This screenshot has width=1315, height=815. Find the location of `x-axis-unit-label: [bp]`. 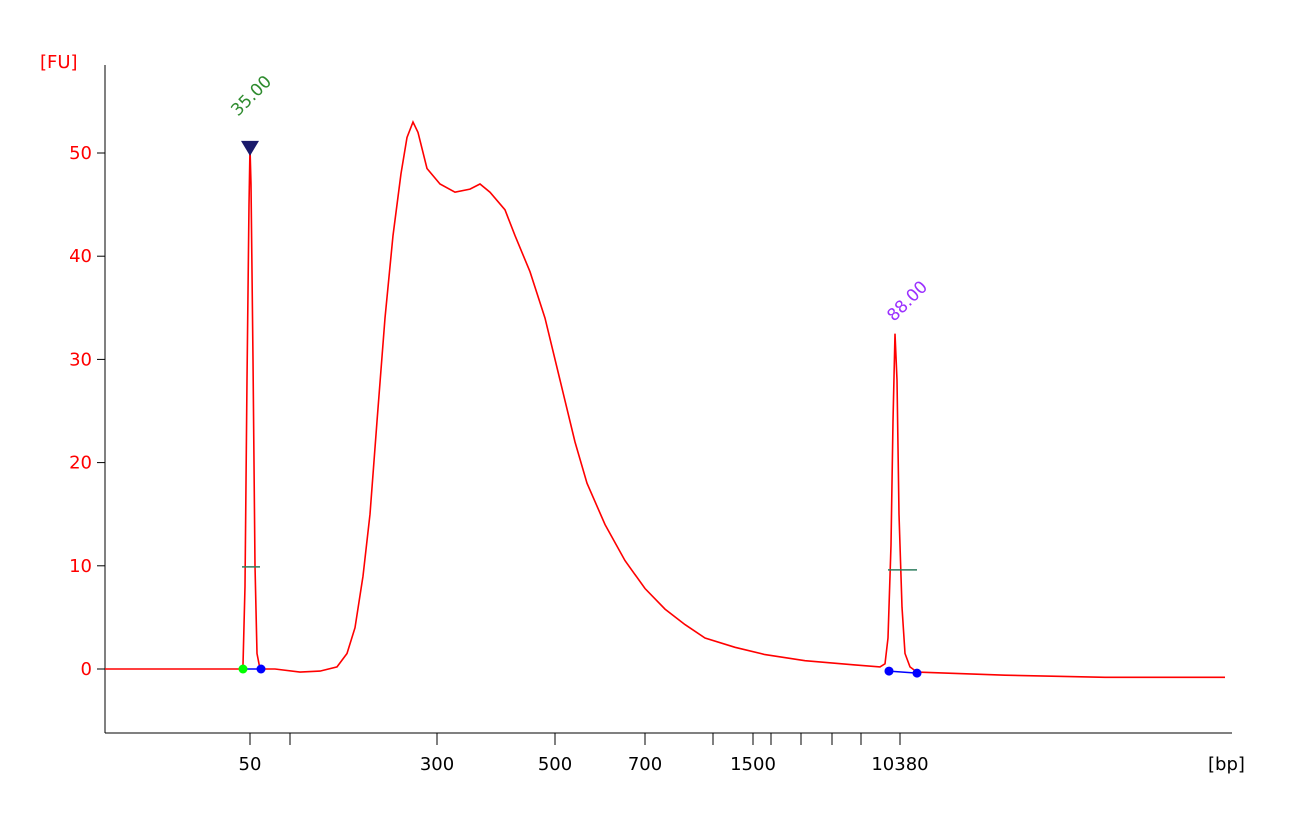

x-axis-unit-label: [bp] is located at coordinates (1226, 764).